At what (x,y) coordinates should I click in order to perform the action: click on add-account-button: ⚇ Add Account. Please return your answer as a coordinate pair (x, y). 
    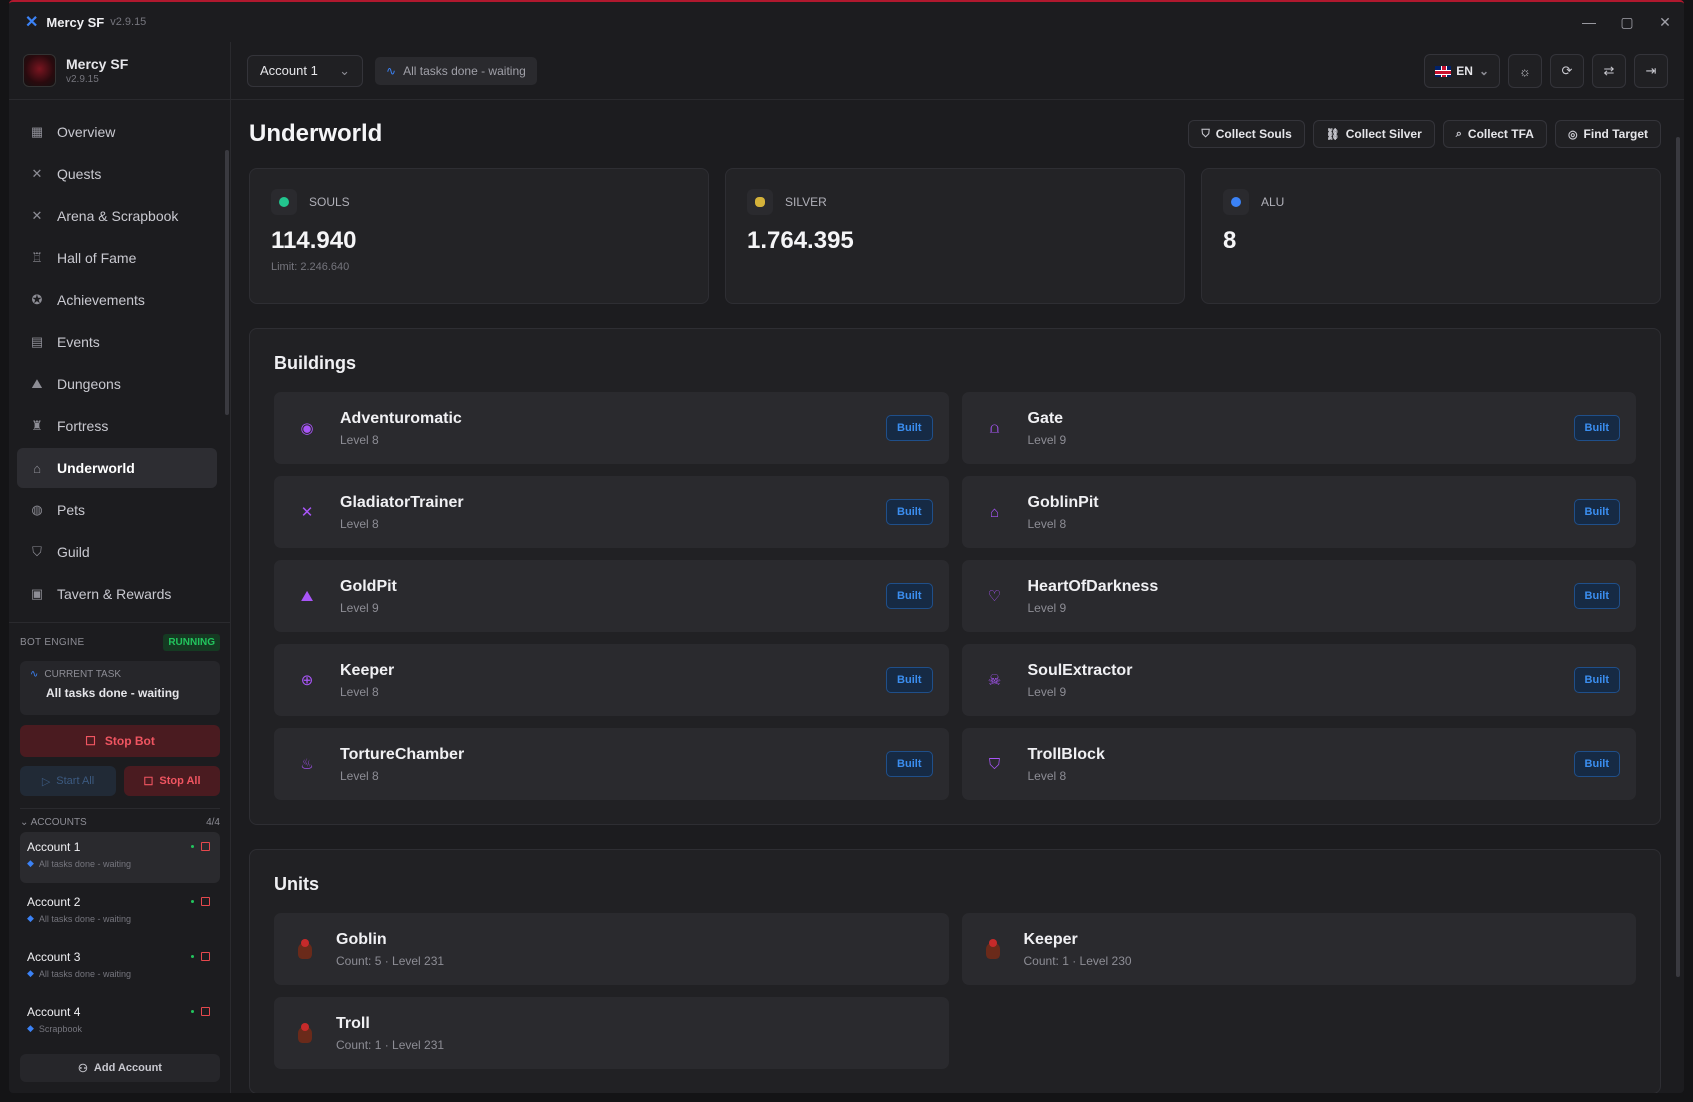
    Looking at the image, I should click on (120, 1068).